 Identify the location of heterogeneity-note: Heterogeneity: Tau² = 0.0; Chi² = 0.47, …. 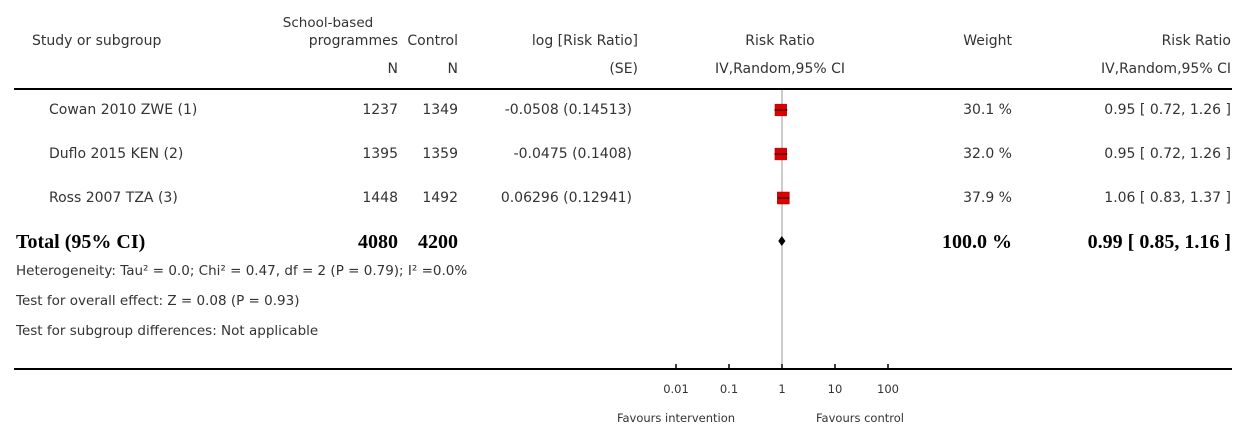
(242, 271).